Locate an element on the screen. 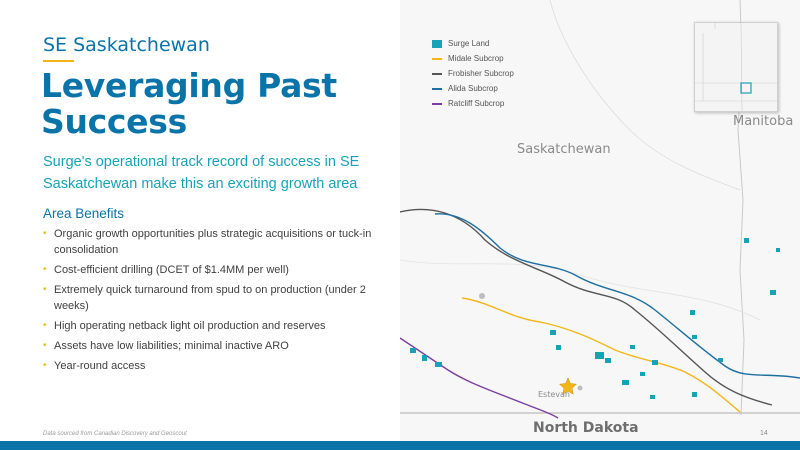 Image resolution: width=800 pixels, height=450 pixels. estevan-star-icon is located at coordinates (568, 386).